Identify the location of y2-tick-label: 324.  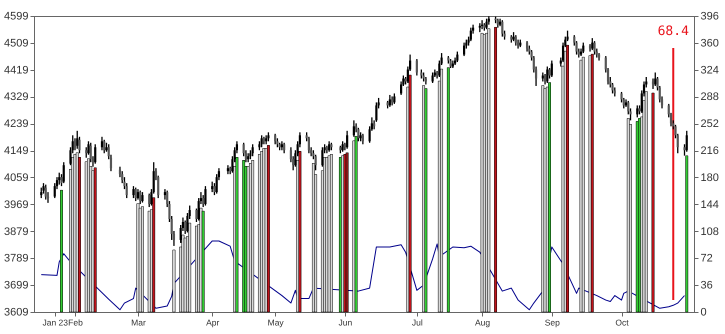
(709, 70).